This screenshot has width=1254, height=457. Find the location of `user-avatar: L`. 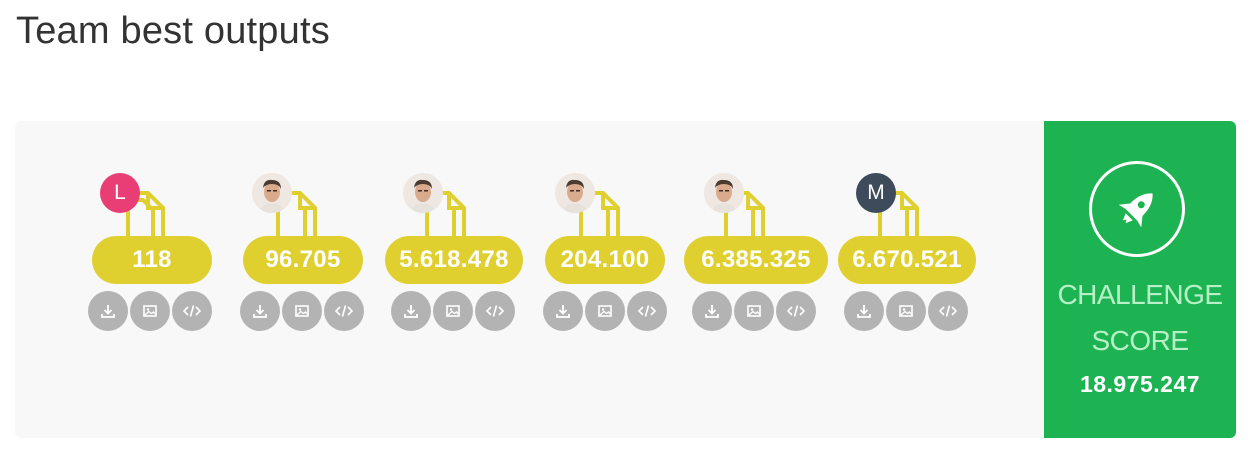

user-avatar: L is located at coordinates (120, 193).